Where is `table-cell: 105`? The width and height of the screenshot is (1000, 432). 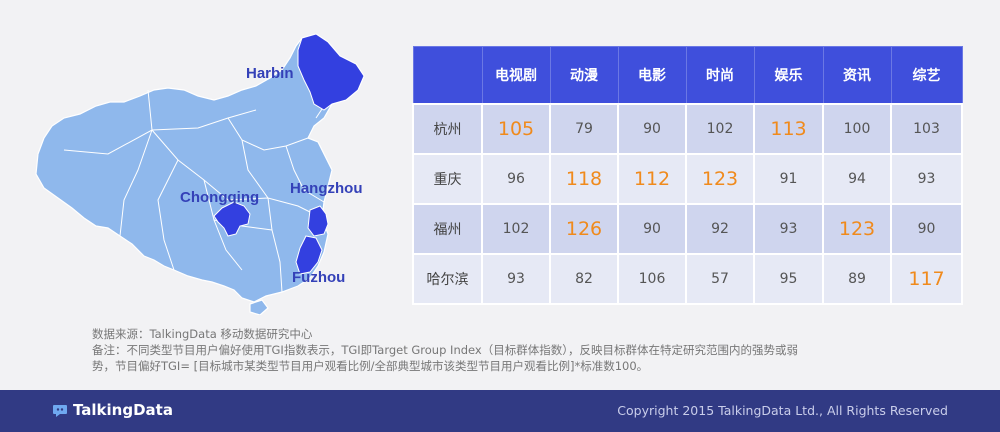 table-cell: 105 is located at coordinates (516, 129).